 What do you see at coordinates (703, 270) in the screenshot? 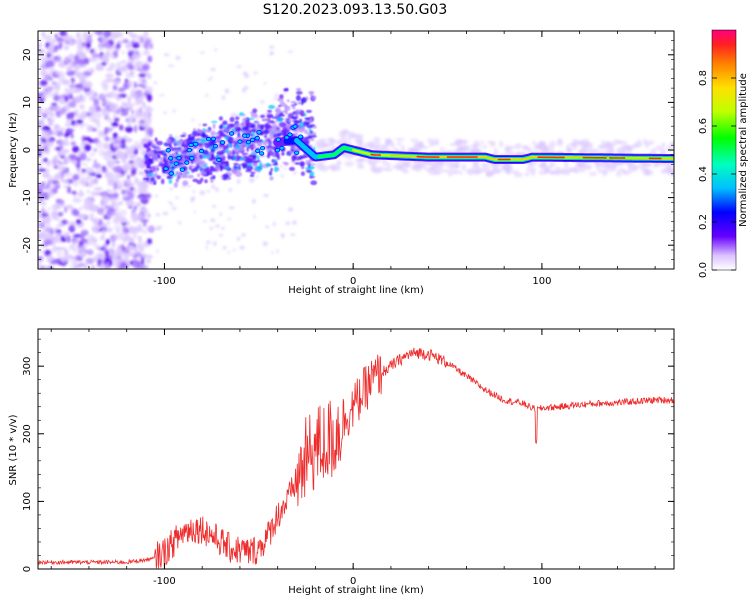
I see `colorbar-tick-label: 0.0` at bounding box center [703, 270].